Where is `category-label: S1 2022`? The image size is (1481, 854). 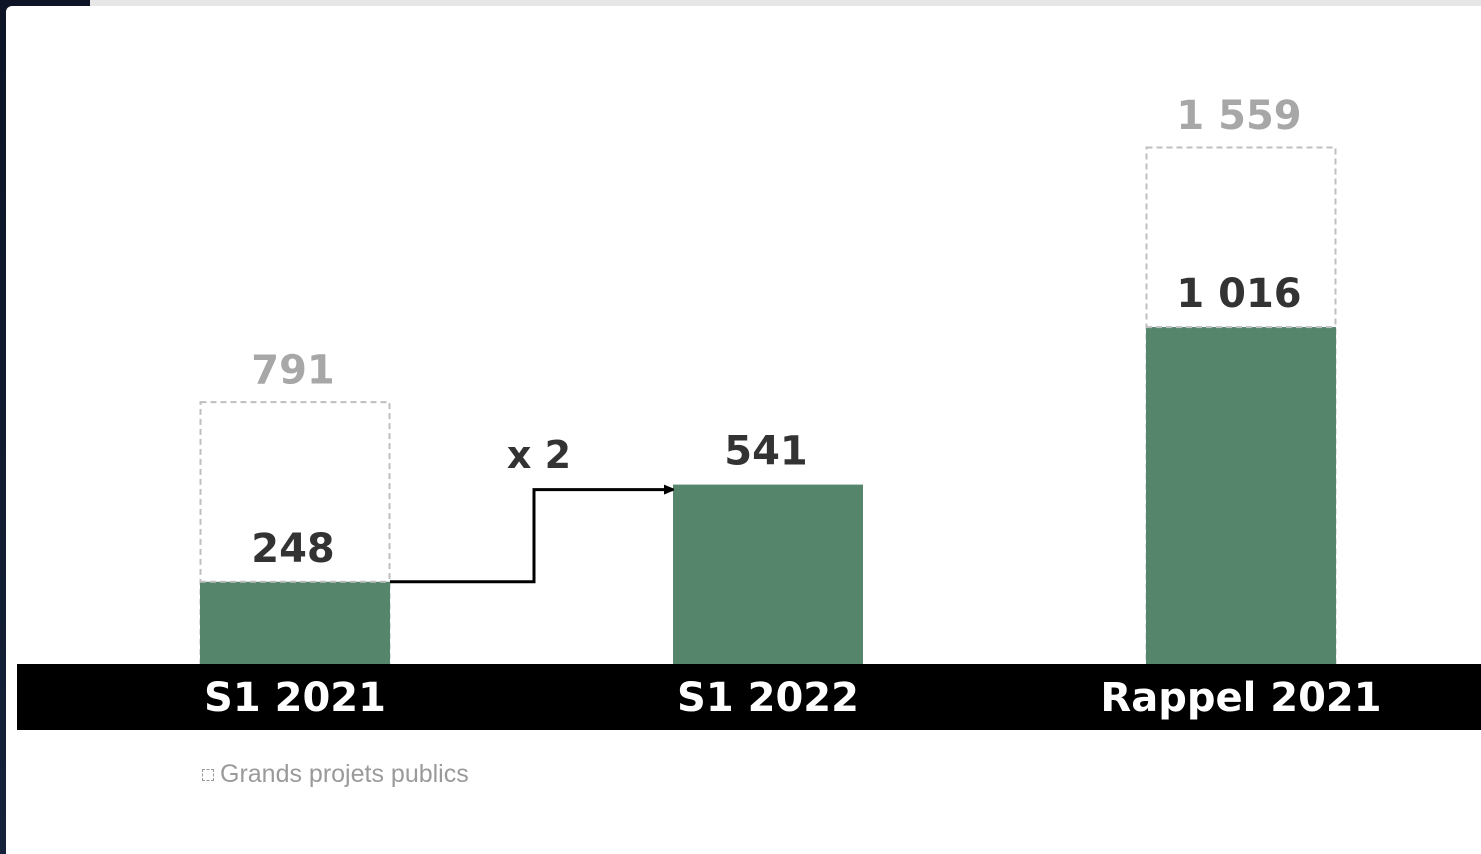
category-label: S1 2022 is located at coordinates (768, 698).